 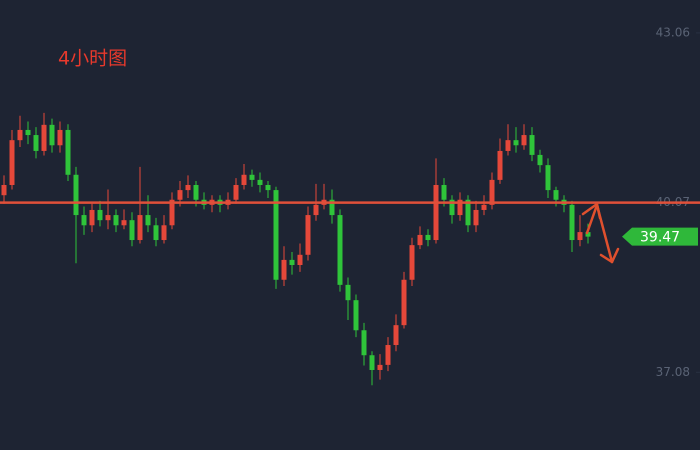 What do you see at coordinates (600, 233) in the screenshot?
I see `annotation-arrows` at bounding box center [600, 233].